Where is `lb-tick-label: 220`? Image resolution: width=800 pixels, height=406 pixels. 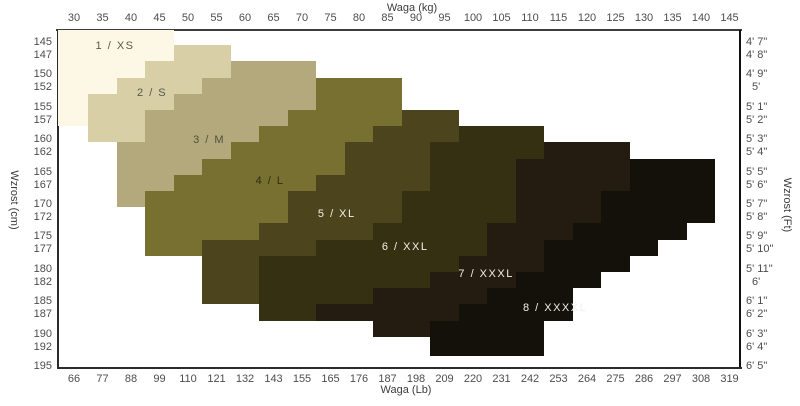 lb-tick-label: 220 is located at coordinates (473, 379).